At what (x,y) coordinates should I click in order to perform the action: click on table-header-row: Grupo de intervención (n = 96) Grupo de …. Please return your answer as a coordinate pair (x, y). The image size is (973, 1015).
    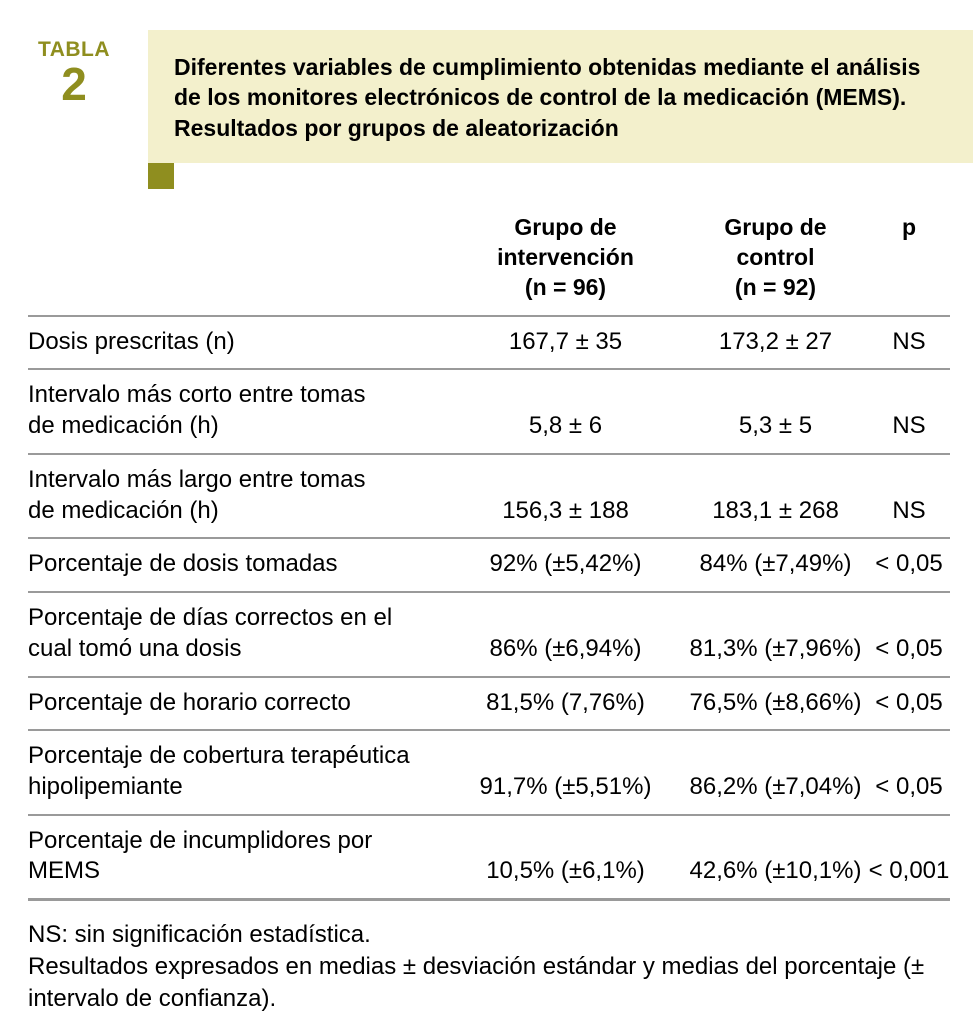
    Looking at the image, I should click on (489, 260).